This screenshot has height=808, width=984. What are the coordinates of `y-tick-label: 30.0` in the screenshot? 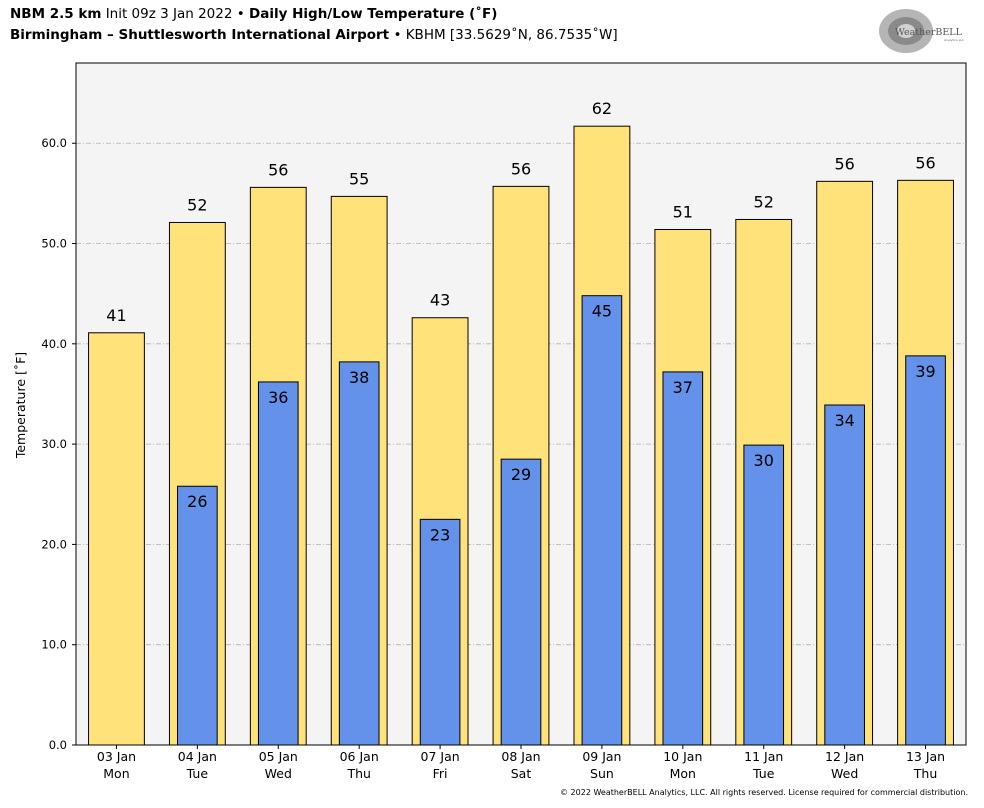 It's located at (54, 444).